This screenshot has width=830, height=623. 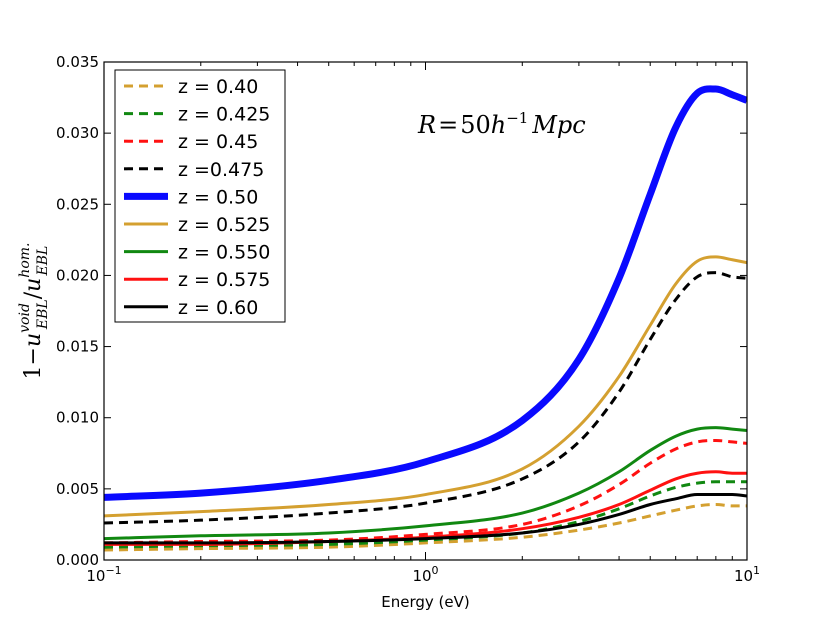 I want to click on y-label-num-sup: void, so click(x=25, y=318).